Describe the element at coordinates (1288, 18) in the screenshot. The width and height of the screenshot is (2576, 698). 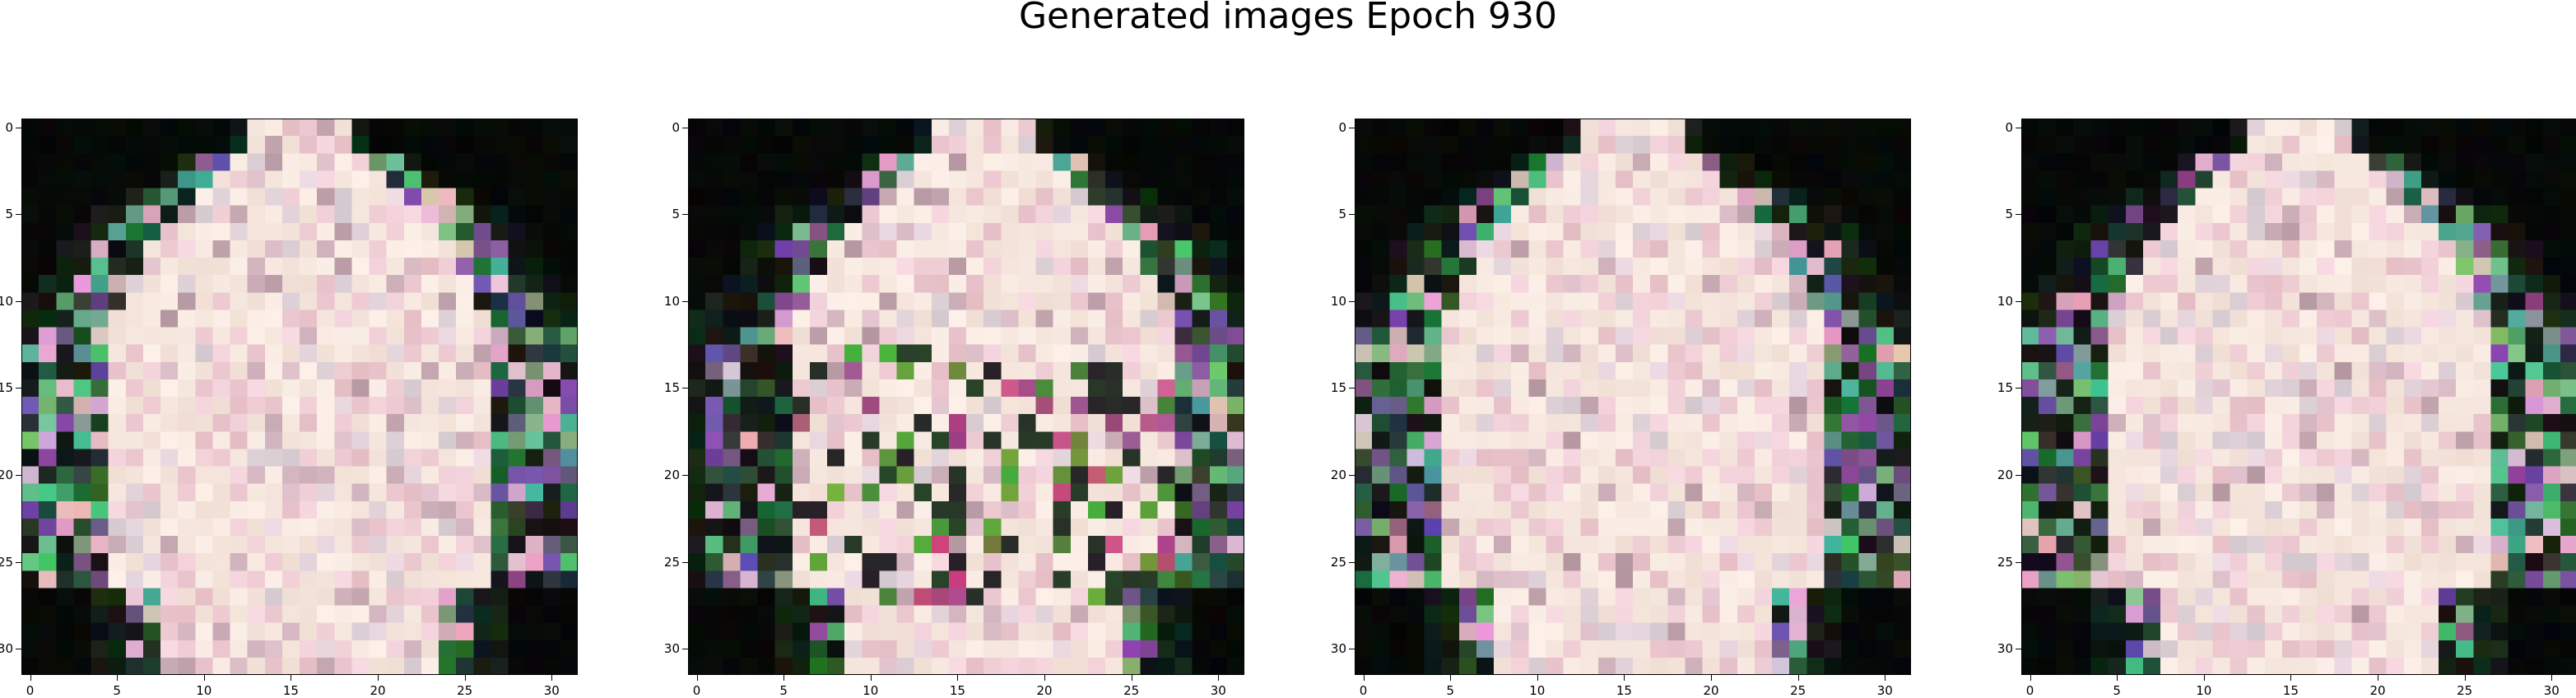
I see `figure-title: Generated images Epoch 930` at that location.